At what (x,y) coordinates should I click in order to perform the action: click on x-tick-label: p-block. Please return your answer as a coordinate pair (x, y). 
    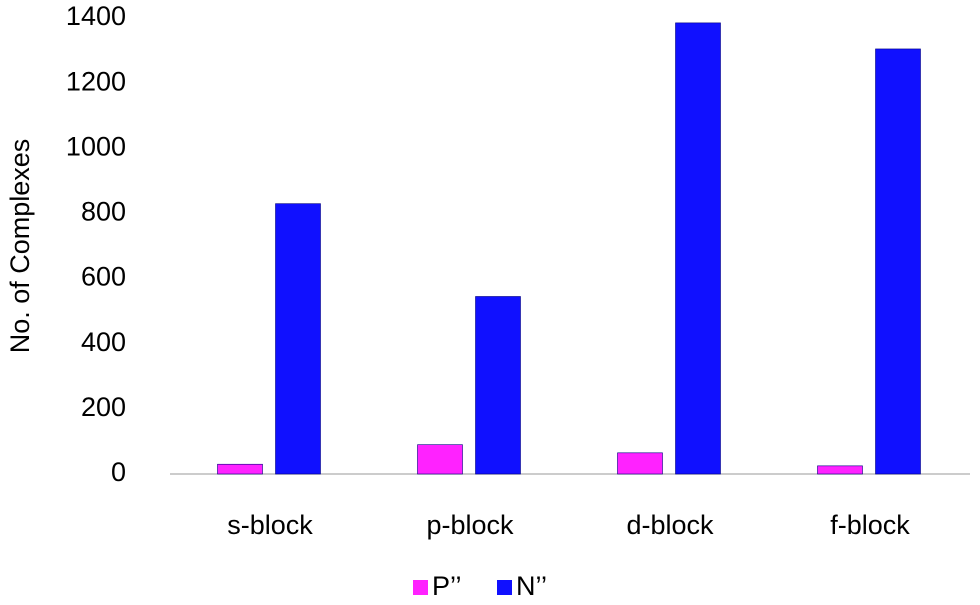
    Looking at the image, I should click on (470, 525).